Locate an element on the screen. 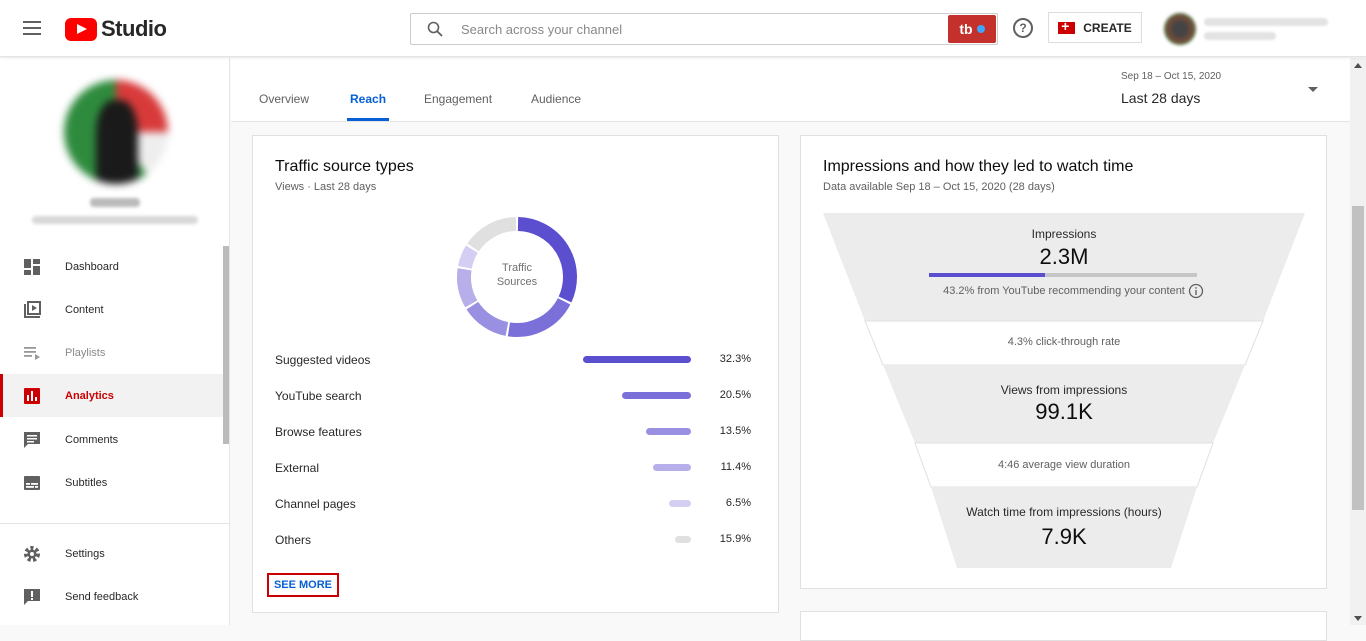  traffic-source-percent: 11.4% is located at coordinates (735, 467).